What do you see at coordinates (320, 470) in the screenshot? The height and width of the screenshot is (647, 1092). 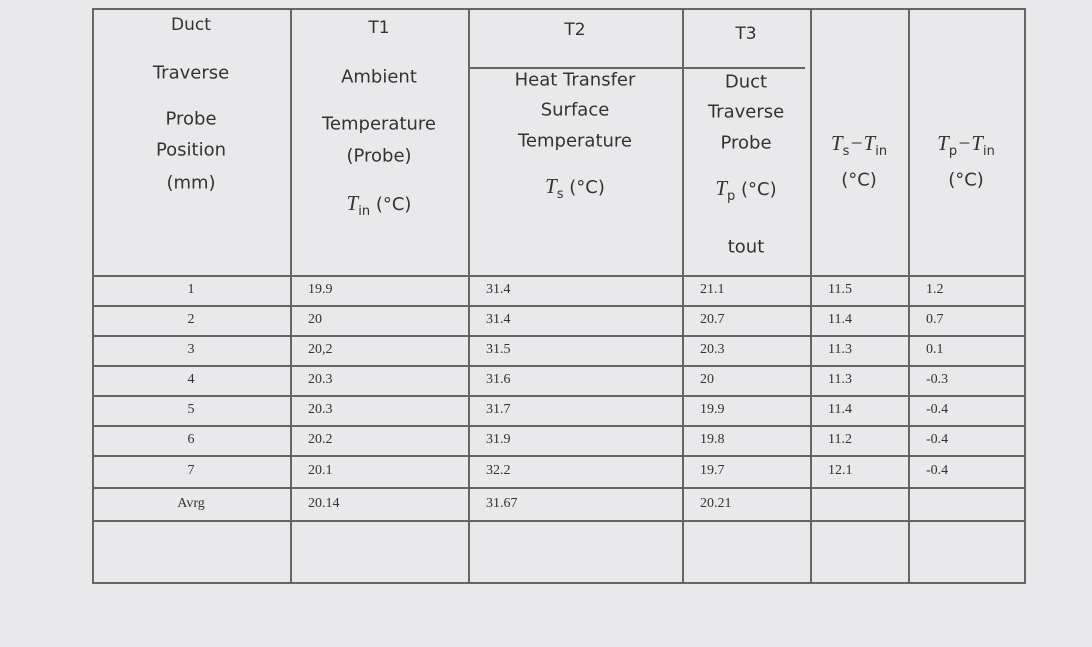 I see `table-cell: 20.1` at bounding box center [320, 470].